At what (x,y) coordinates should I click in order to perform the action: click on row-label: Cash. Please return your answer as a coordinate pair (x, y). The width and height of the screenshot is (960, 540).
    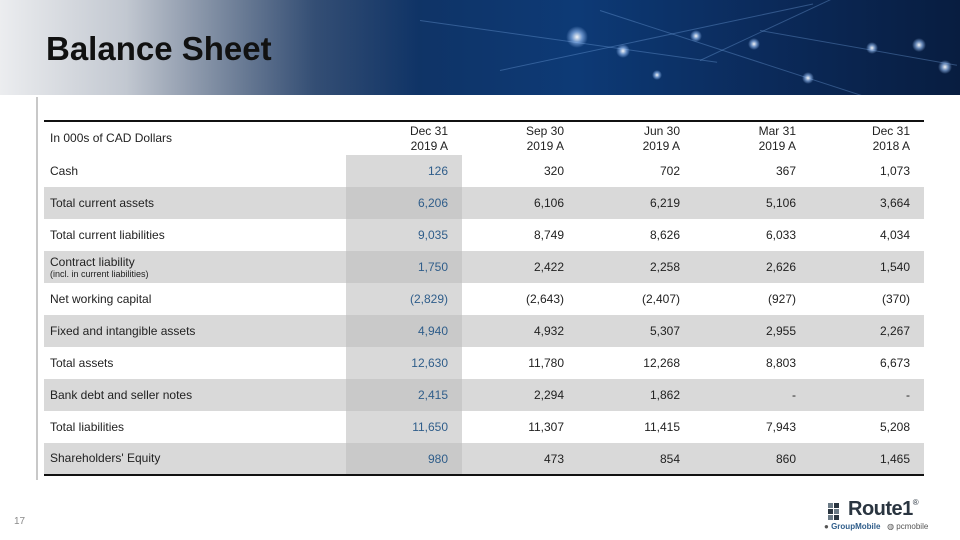
    Looking at the image, I should click on (195, 171).